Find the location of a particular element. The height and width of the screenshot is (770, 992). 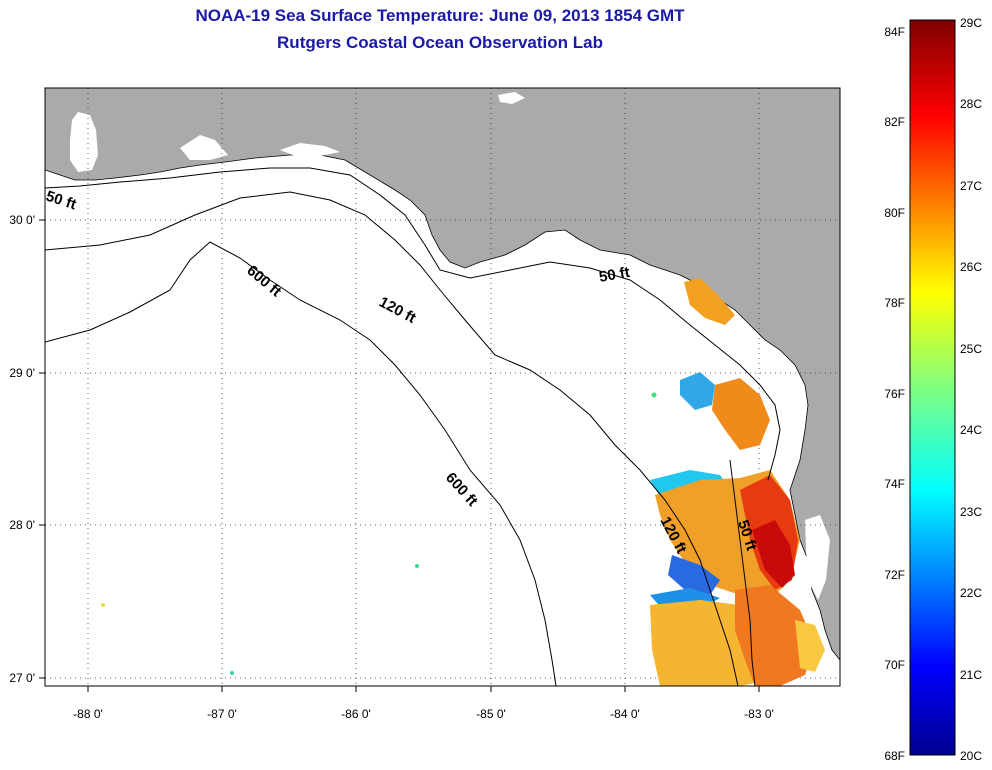

colorbar-c-label: 24C is located at coordinates (971, 430).